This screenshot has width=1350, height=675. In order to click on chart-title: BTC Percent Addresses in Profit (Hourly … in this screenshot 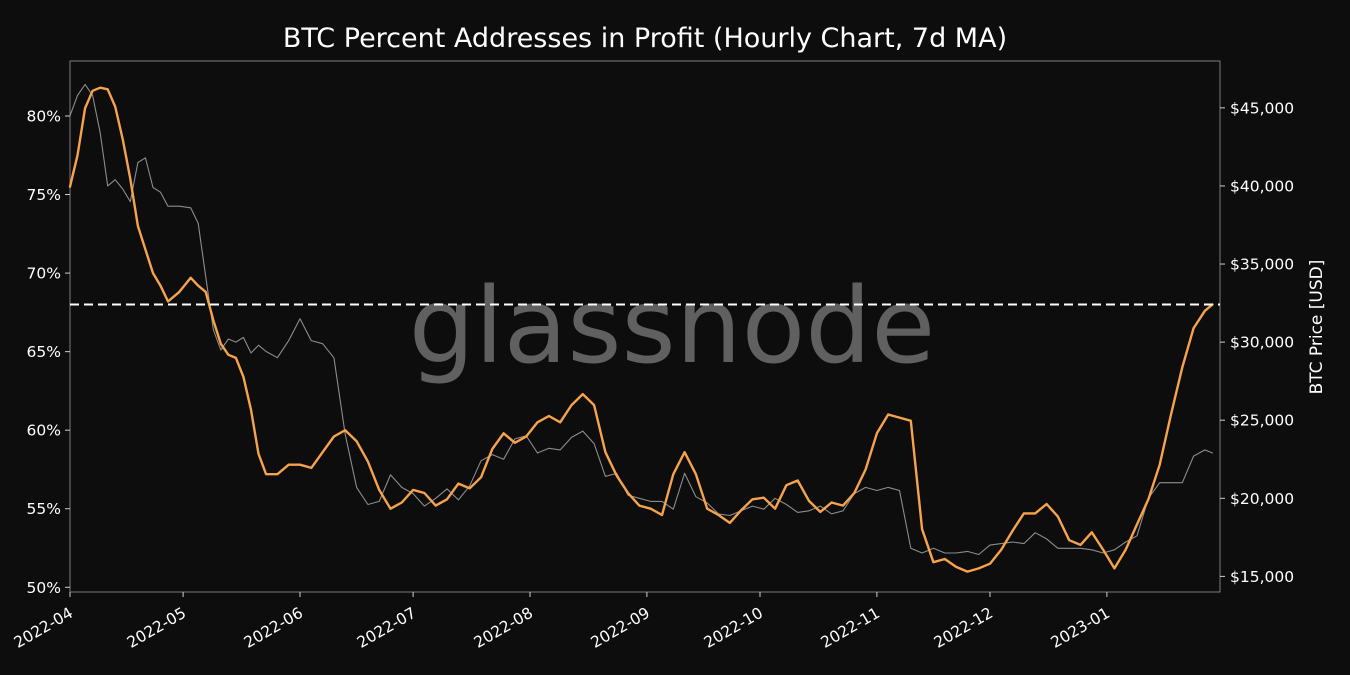, I will do `click(645, 38)`.